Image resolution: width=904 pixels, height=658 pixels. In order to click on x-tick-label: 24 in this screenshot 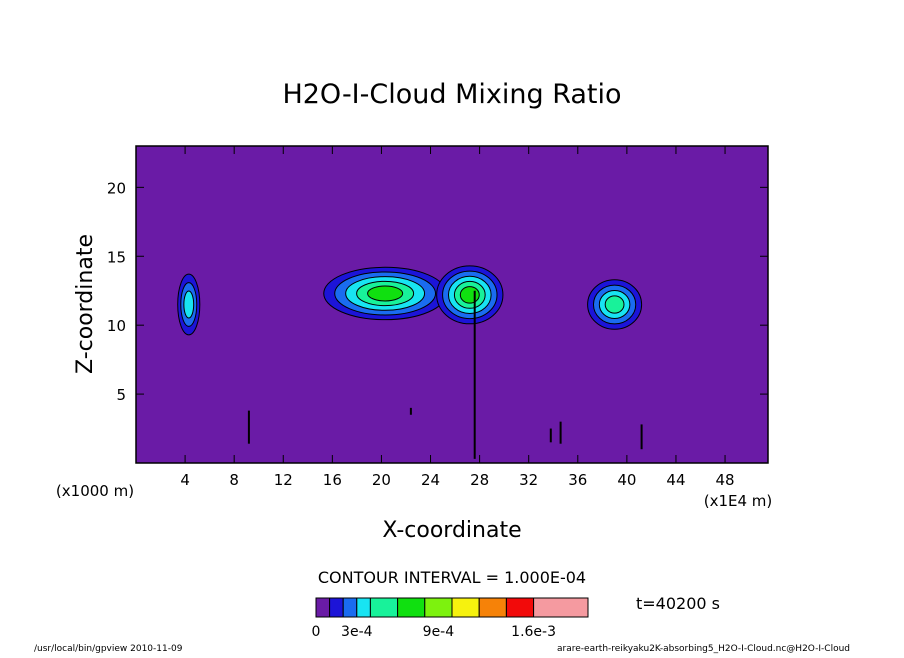, I will do `click(430, 480)`.